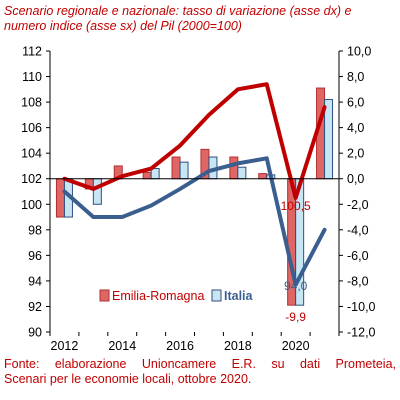  I want to click on y-left-tick-label: 108, so click(31, 103).